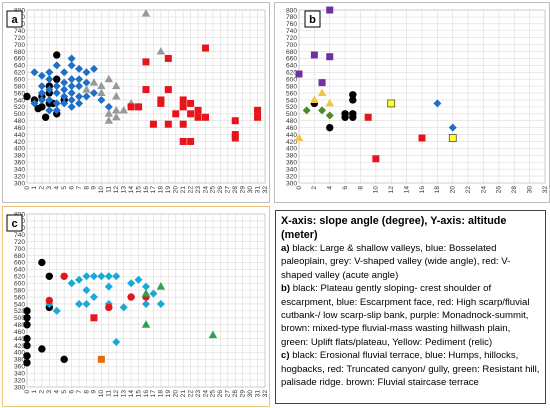  I want to click on x-tick-label: 26, so click(220, 190).